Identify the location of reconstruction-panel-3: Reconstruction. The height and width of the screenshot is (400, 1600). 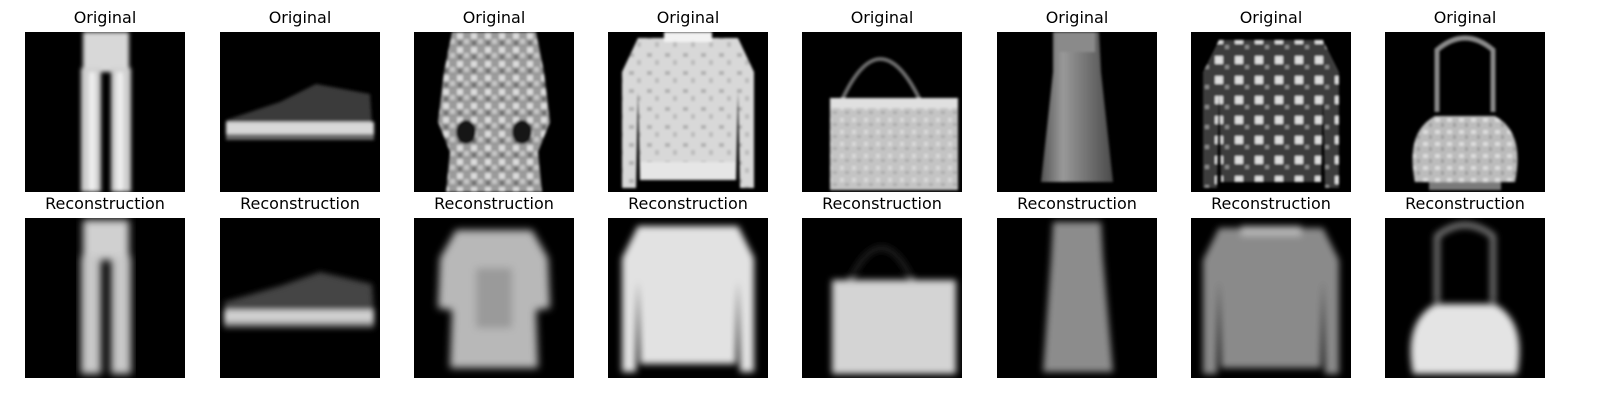
(494, 286).